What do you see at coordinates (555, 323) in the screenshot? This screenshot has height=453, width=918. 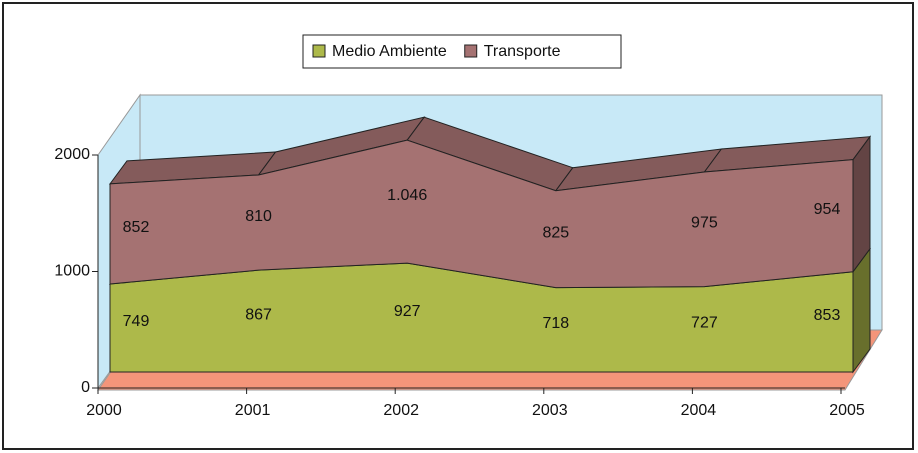 I see `data-label: 718` at bounding box center [555, 323].